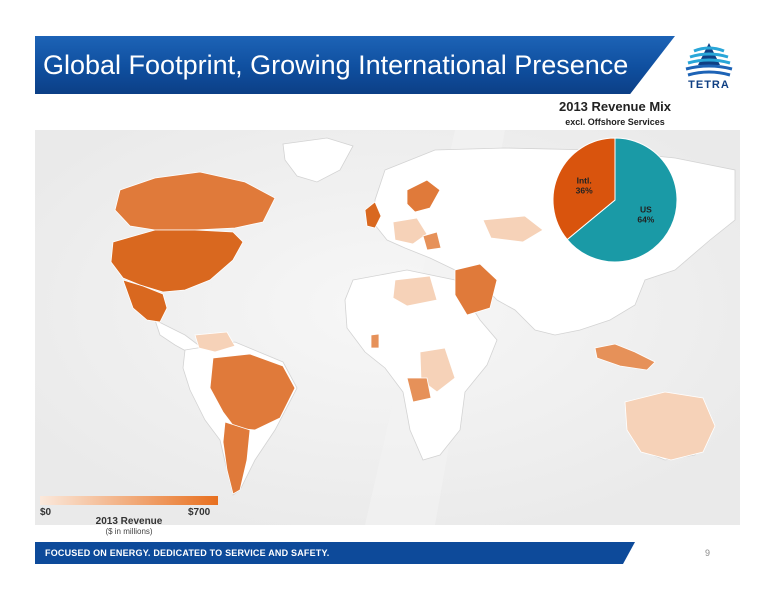  Describe the element at coordinates (645, 215) in the screenshot. I see `pie-label-us: US 64%` at that location.